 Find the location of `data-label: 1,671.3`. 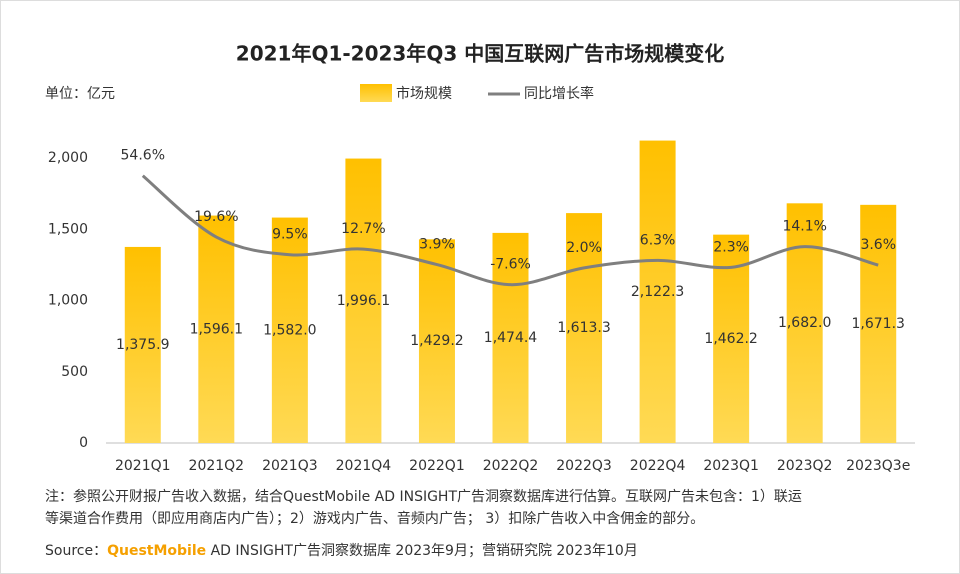

data-label: 1,671.3 is located at coordinates (878, 324).